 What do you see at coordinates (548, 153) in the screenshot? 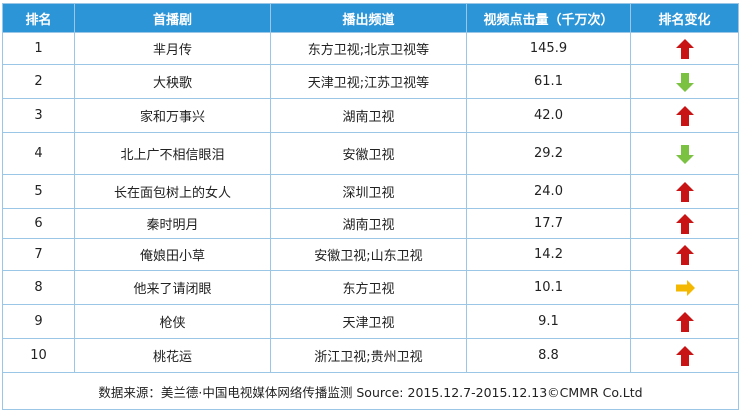
I see `clicks-cell: 29.2` at bounding box center [548, 153].